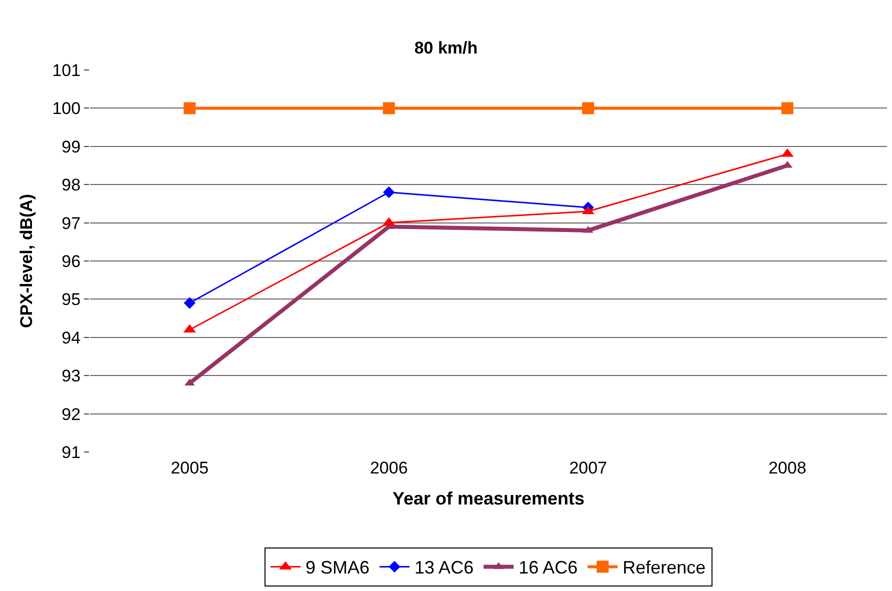  I want to click on x-tick-label: 2006, so click(389, 468).